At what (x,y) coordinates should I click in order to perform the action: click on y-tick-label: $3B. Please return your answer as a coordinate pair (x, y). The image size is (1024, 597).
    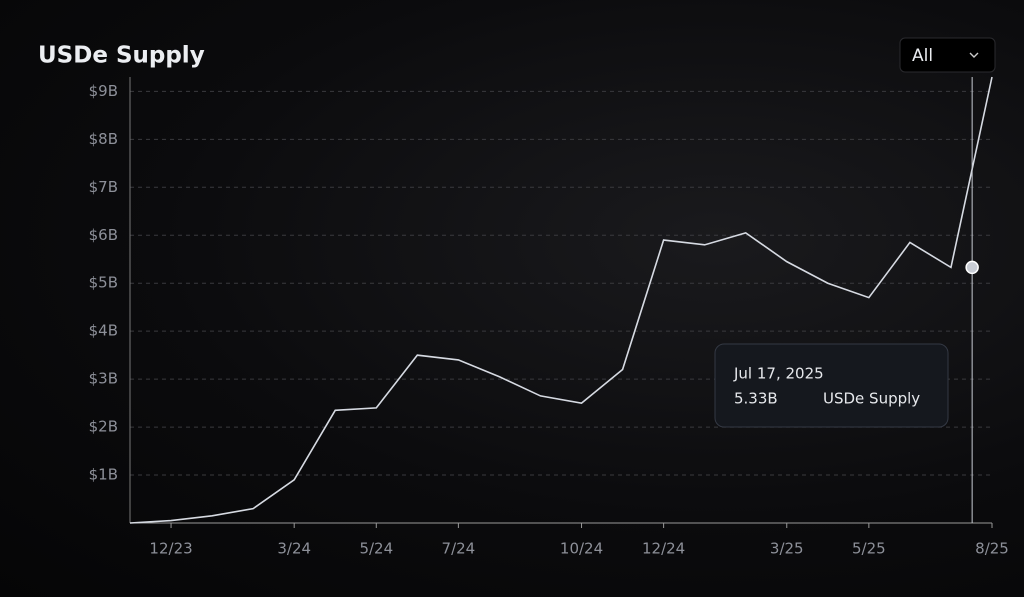
    Looking at the image, I should click on (103, 379).